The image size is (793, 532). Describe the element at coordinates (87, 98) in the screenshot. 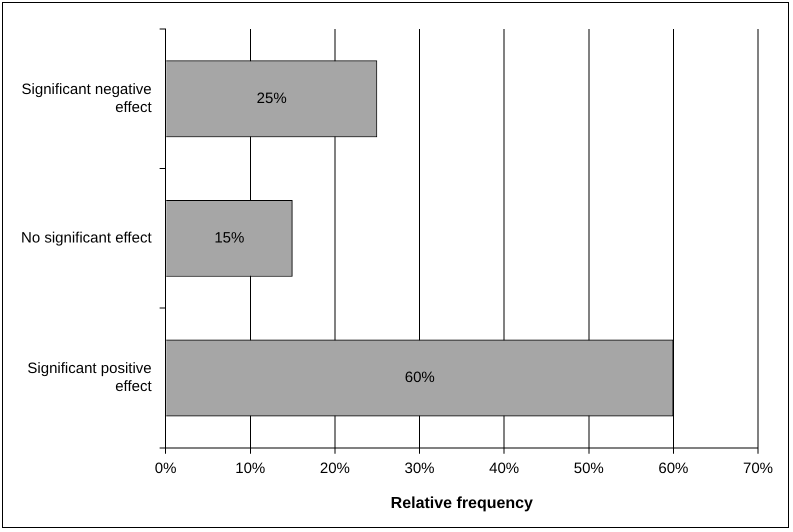

I see `y-tick-label: Significant negative effect` at that location.